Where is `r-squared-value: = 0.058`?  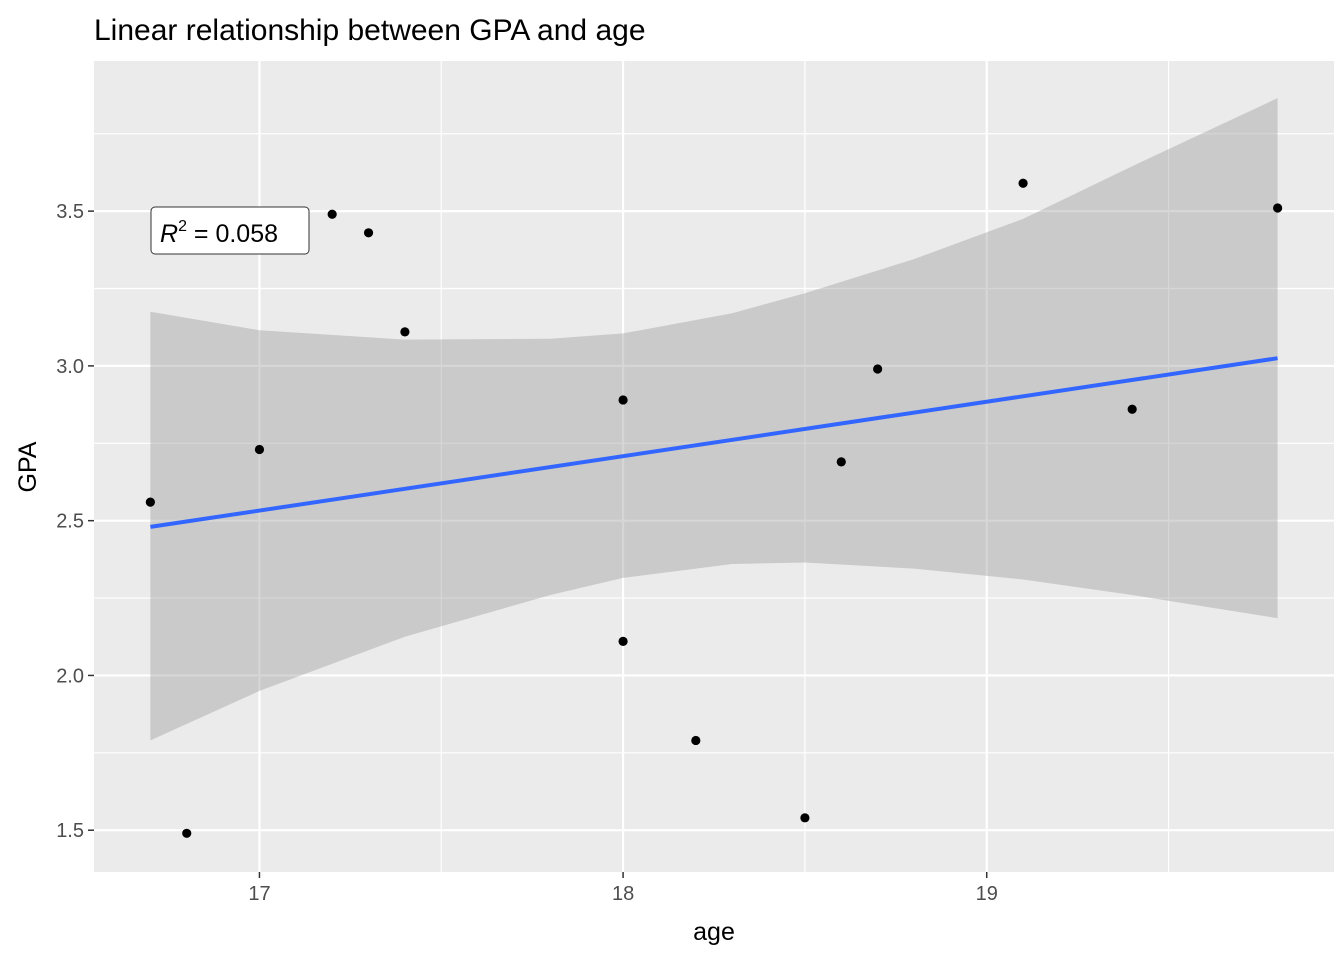
r-squared-value: = 0.058 is located at coordinates (232, 234).